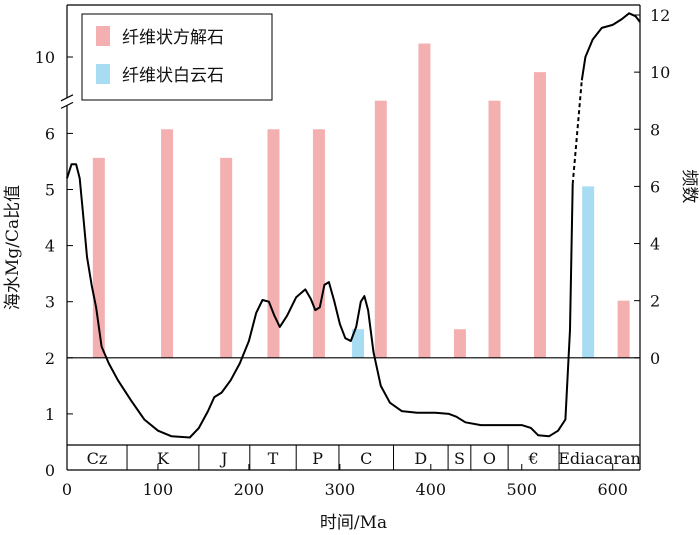 This screenshot has width=700, height=535. Describe the element at coordinates (420, 458) in the screenshot. I see `period-label: D` at that location.